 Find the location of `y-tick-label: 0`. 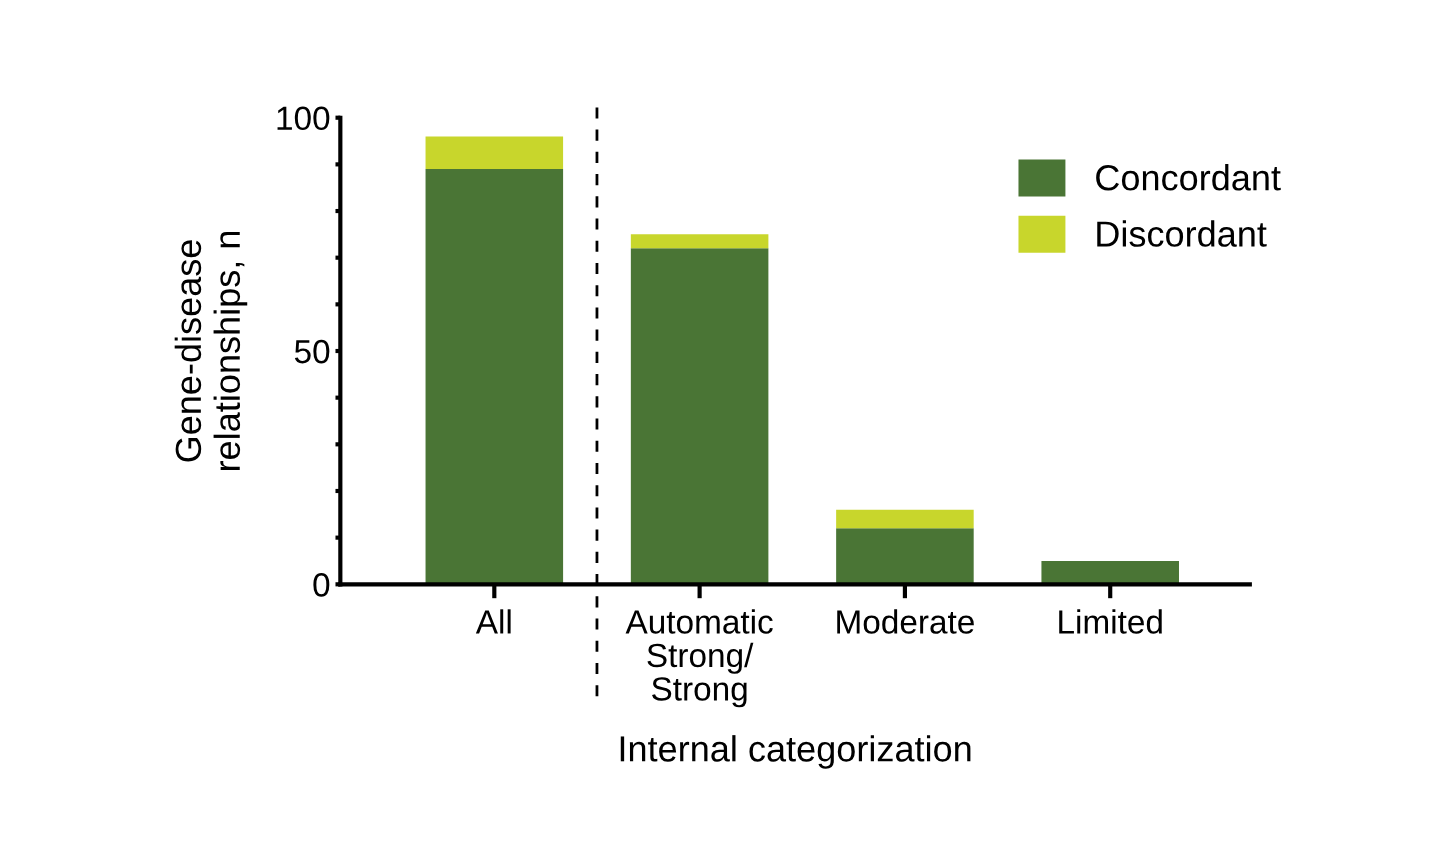

y-tick-label: 0 is located at coordinates (321, 585).